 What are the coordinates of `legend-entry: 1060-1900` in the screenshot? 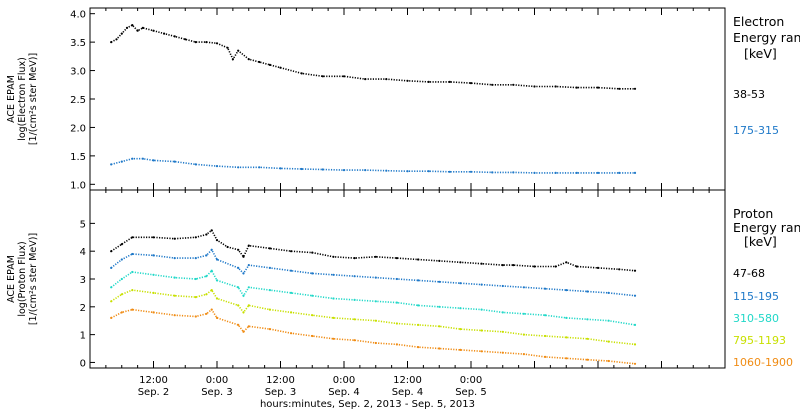 It's located at (763, 362).